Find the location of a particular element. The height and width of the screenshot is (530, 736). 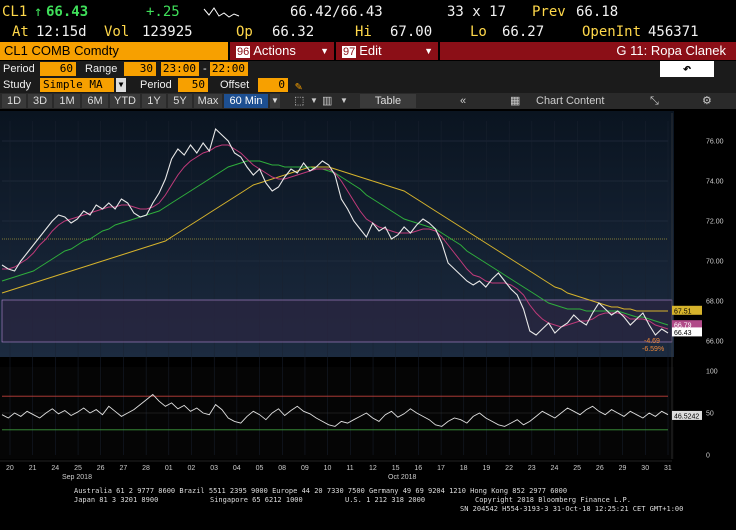

offset-input: 0 is located at coordinates (273, 85).